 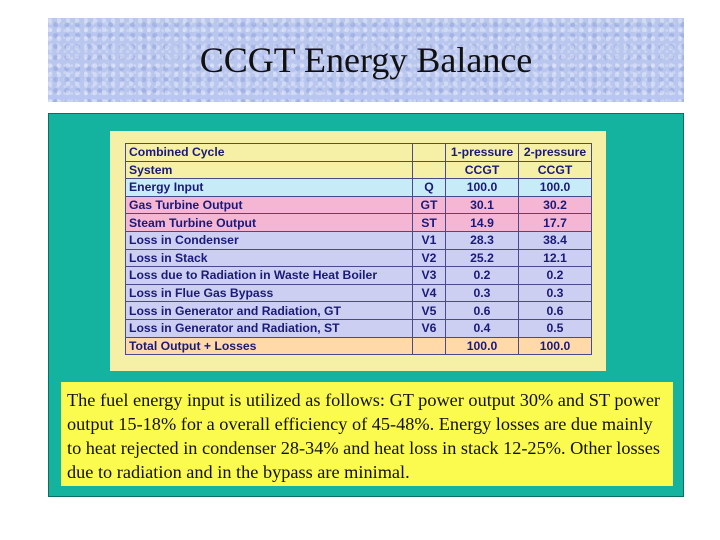 What do you see at coordinates (482, 187) in the screenshot?
I see `row-value-1pressure: 100.0` at bounding box center [482, 187].